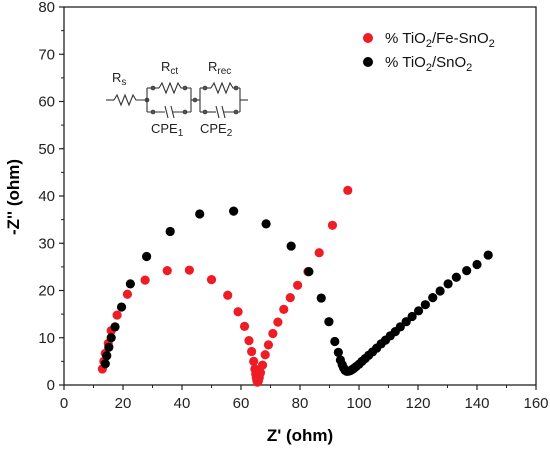 The image size is (550, 452). Describe the element at coordinates (358, 403) in the screenshot. I see `x-tick-label: 100` at that location.